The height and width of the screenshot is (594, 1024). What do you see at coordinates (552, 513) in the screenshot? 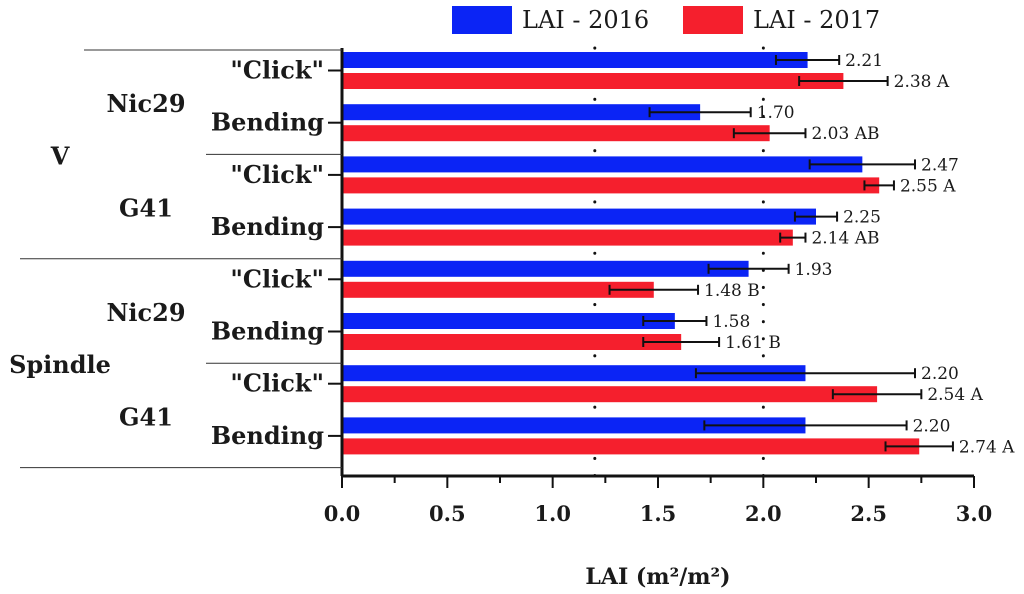
I see `x-tick-label: 1.0` at bounding box center [552, 513].